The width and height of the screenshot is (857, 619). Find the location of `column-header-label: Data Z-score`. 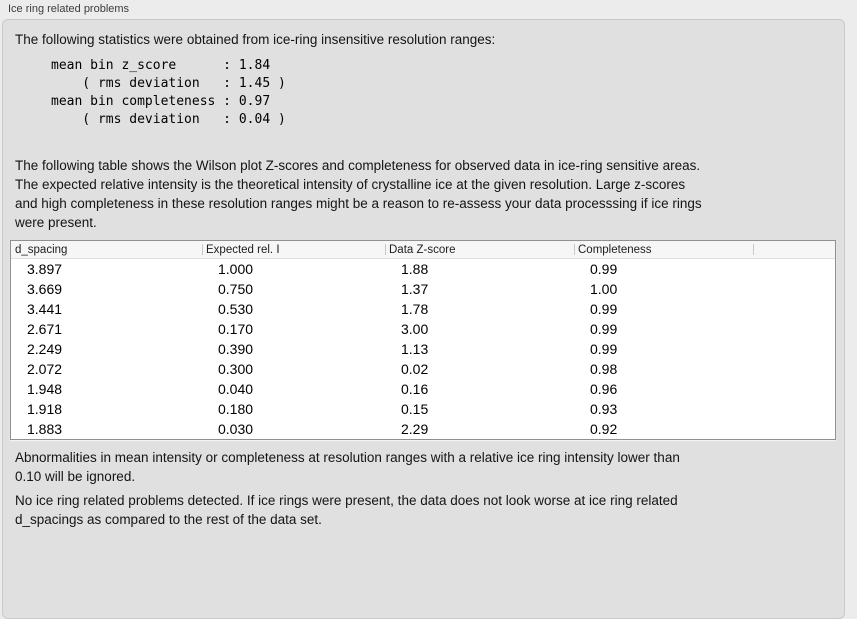

column-header-label: Data Z-score is located at coordinates (422, 249).